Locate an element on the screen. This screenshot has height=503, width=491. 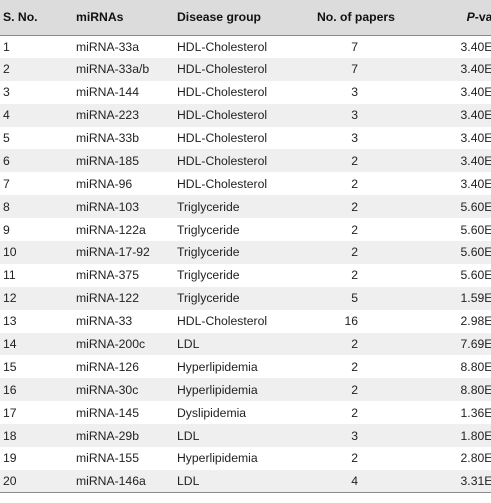
table-row: 16 miRNA-30c Hyperlipidemia 2 8.80E-03 is located at coordinates (245, 390).